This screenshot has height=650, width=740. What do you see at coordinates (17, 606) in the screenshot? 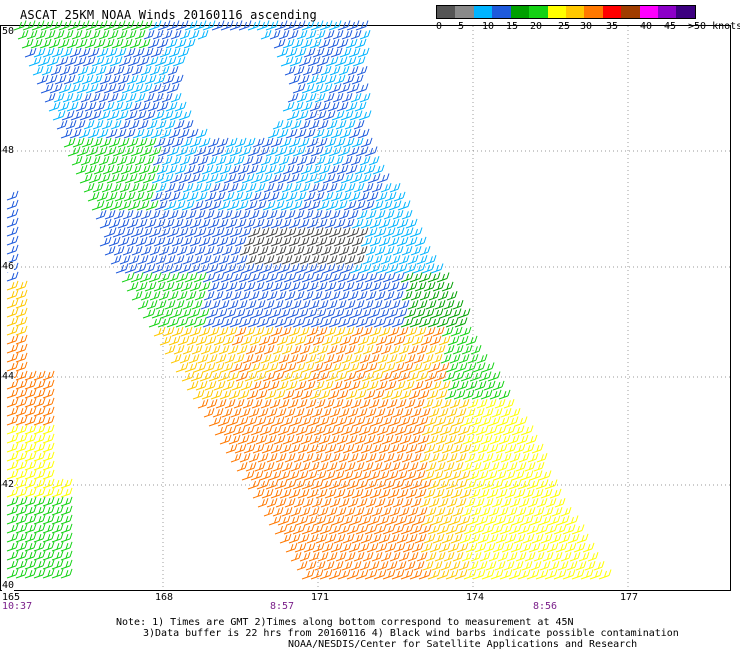
I see `time-label: 10:37` at bounding box center [17, 606].